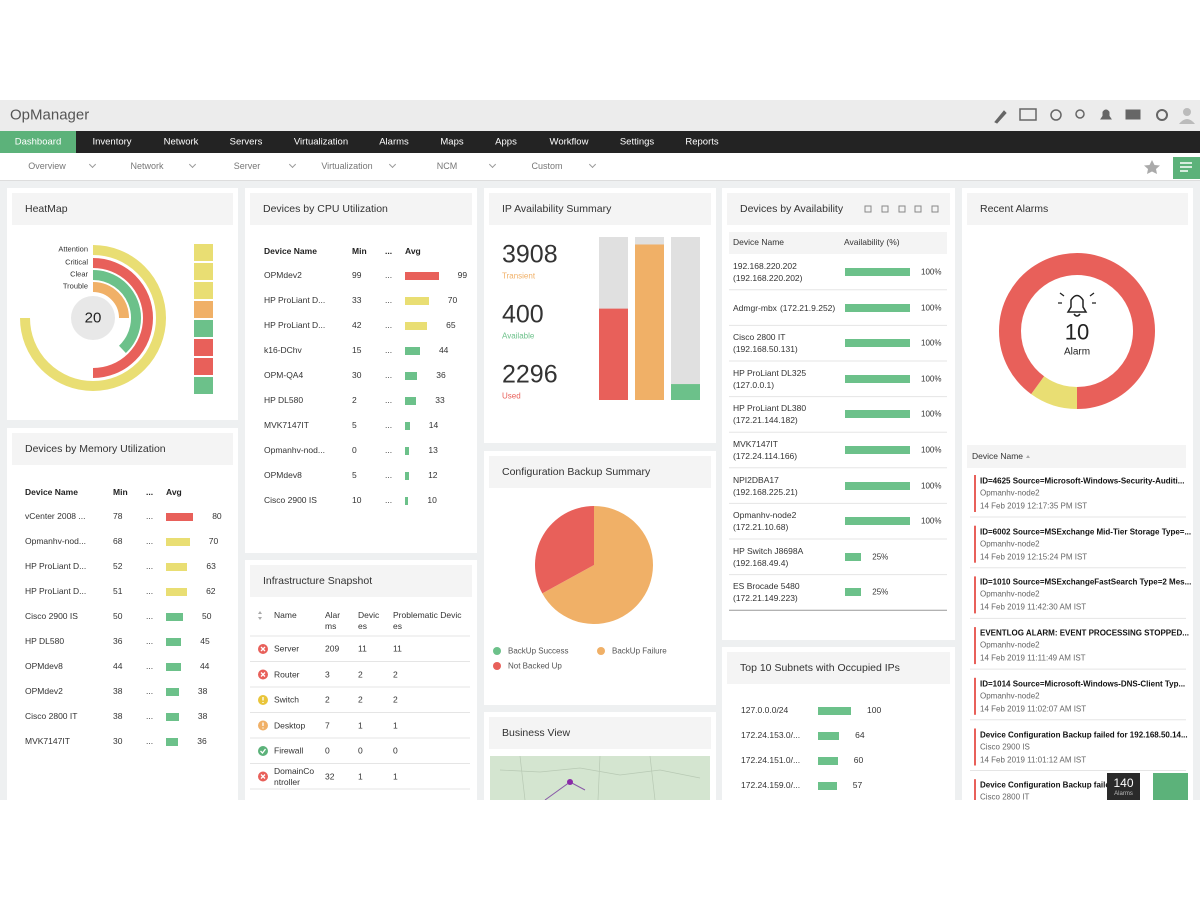 Image resolution: width=1200 pixels, height=900 pixels. What do you see at coordinates (1056, 115) in the screenshot?
I see `icon-support` at bounding box center [1056, 115].